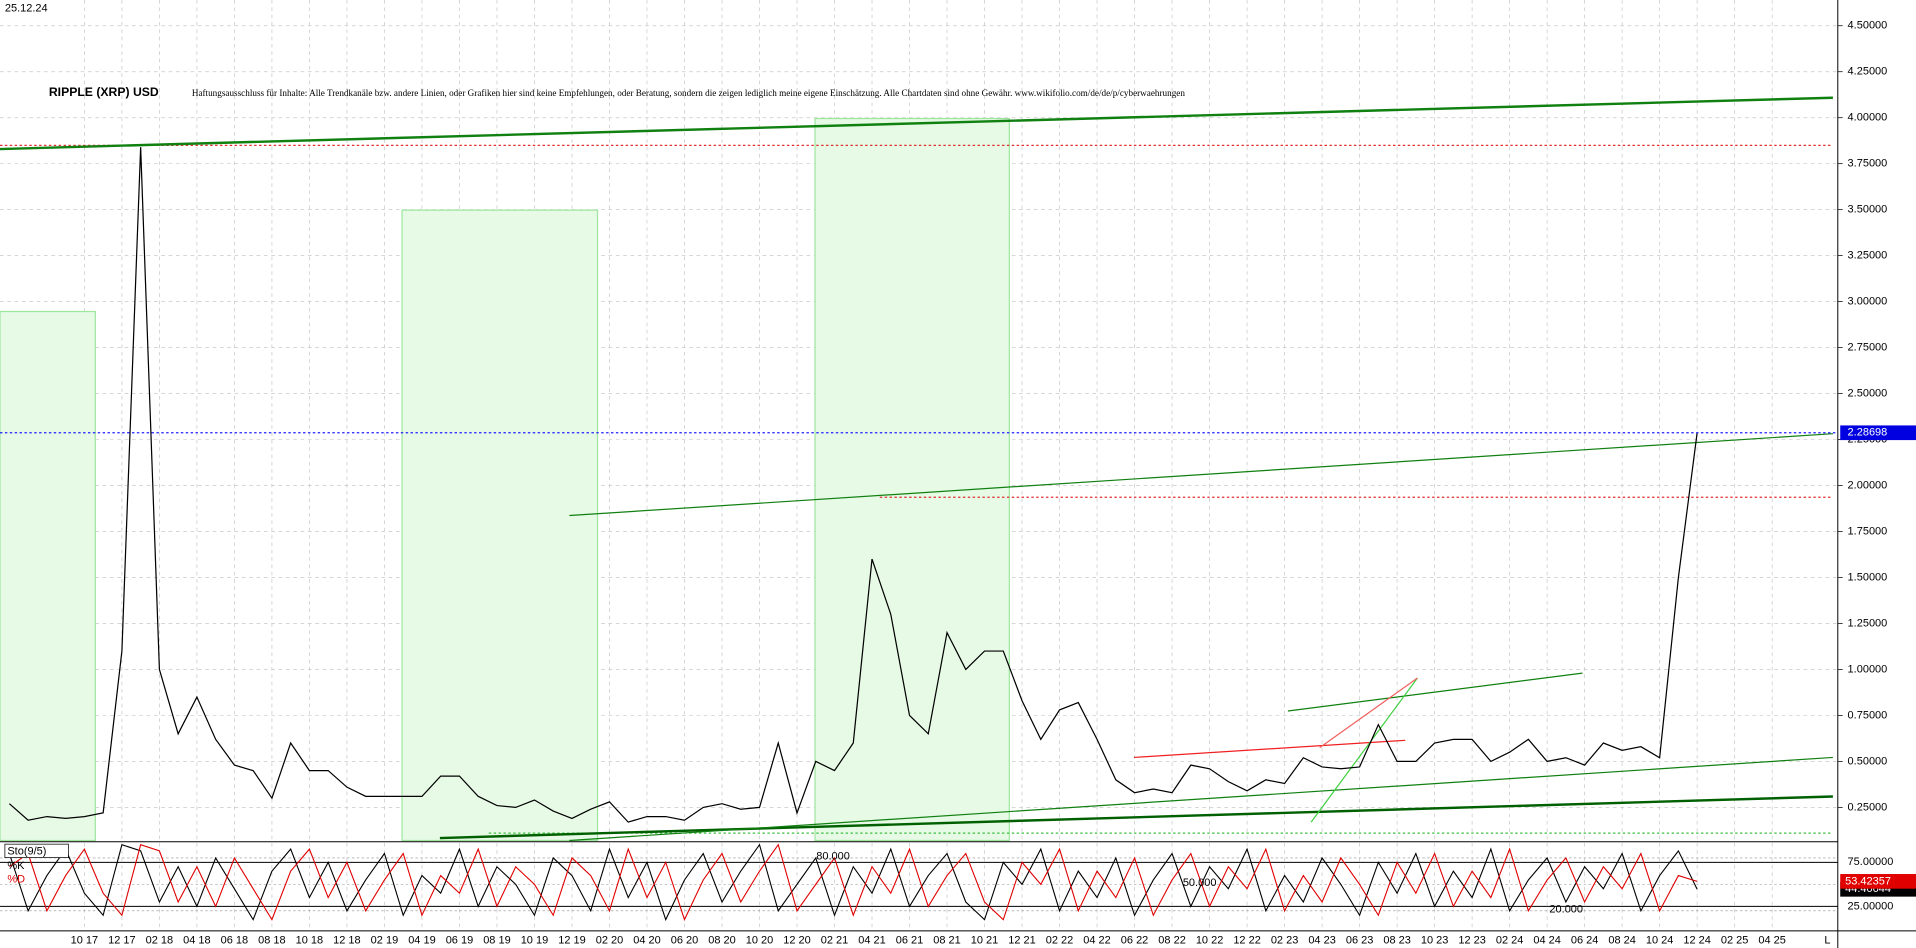  Describe the element at coordinates (1868, 669) in the screenshot. I see `y-tick-label: 1.00000` at that location.